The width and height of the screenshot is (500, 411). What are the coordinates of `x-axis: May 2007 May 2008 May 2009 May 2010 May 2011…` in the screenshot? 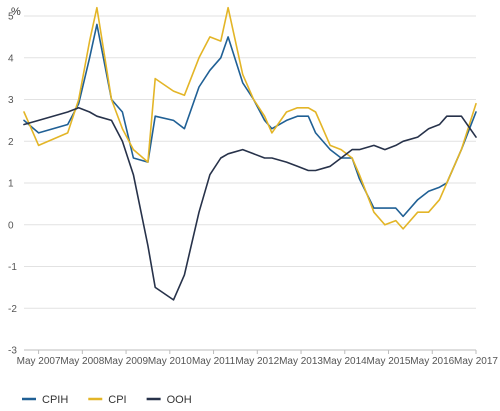 It's located at (257, 358).